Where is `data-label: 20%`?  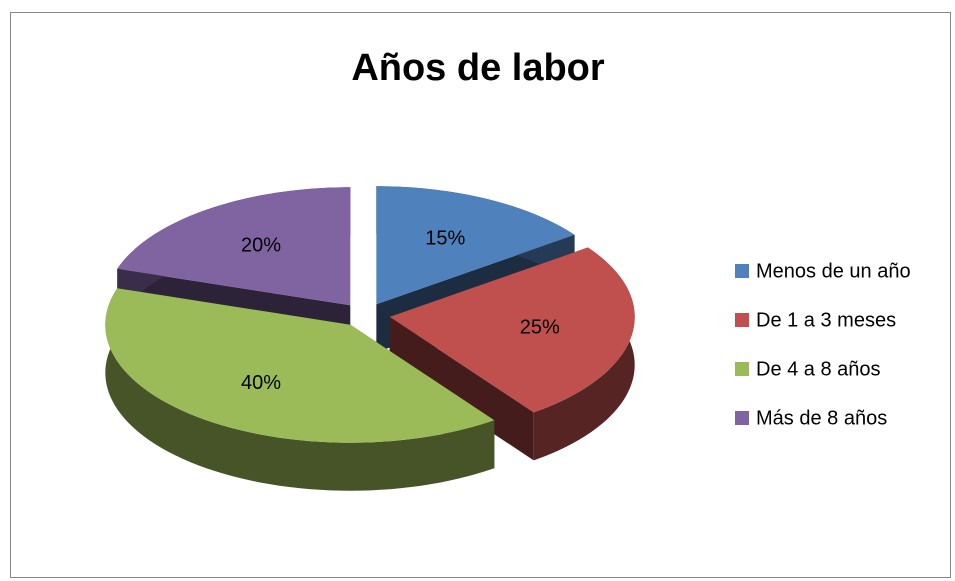
data-label: 20% is located at coordinates (261, 245).